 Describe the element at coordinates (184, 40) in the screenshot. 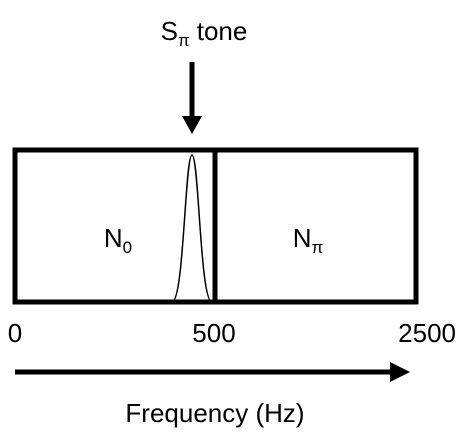

I see `tone-subscript: π` at that location.